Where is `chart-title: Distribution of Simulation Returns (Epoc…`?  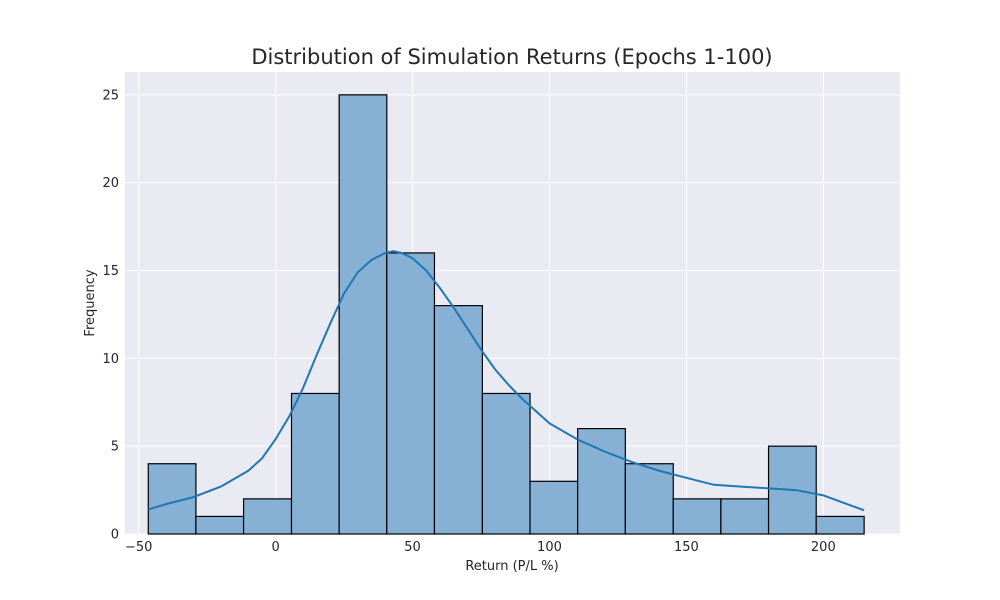
chart-title: Distribution of Simulation Returns (Epoc… is located at coordinates (511, 57).